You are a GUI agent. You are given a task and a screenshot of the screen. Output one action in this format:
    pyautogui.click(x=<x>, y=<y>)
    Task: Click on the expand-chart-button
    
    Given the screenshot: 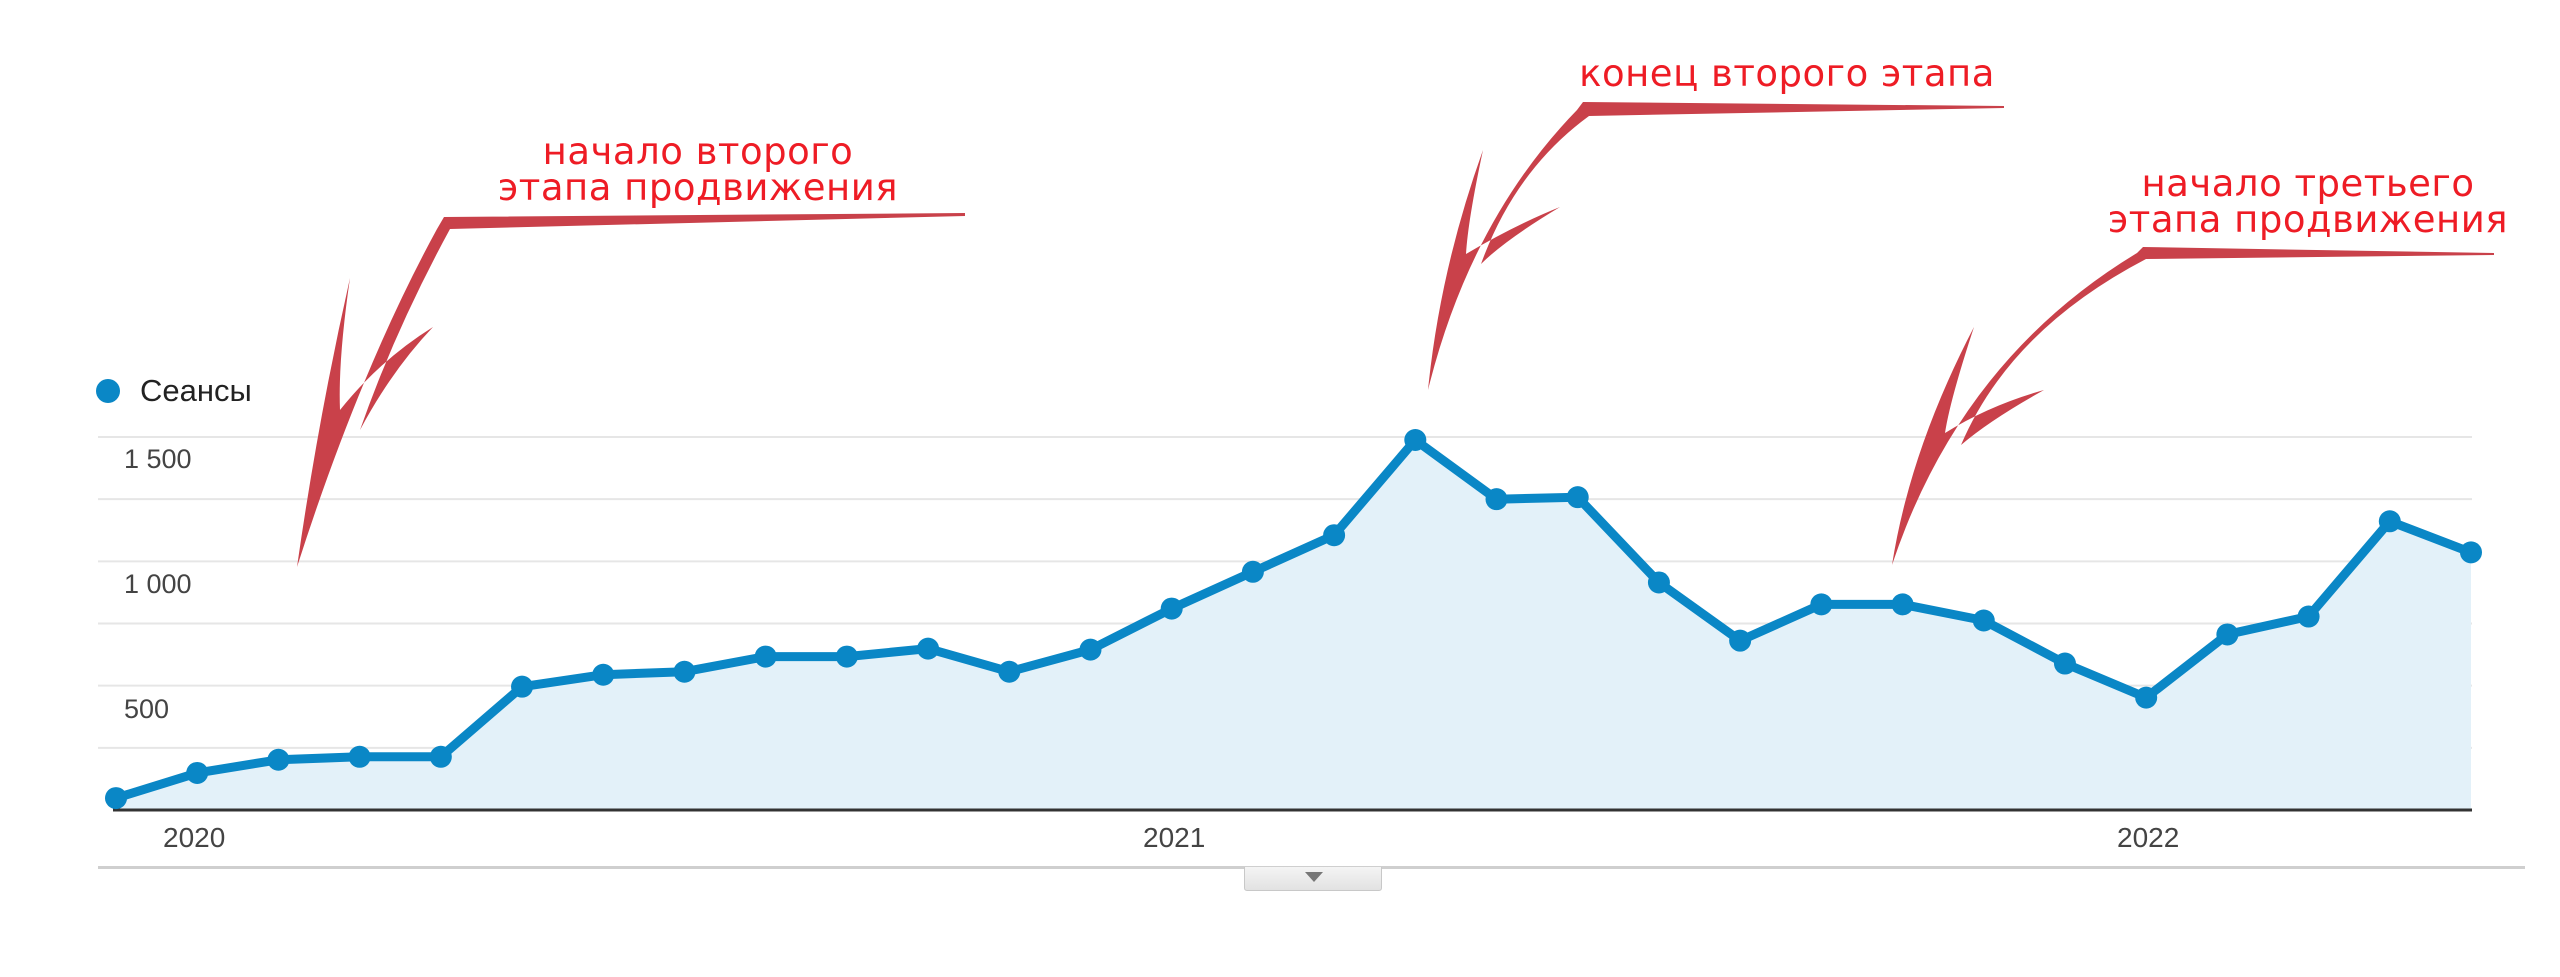 What is the action you would take?
    pyautogui.click(x=1313, y=879)
    